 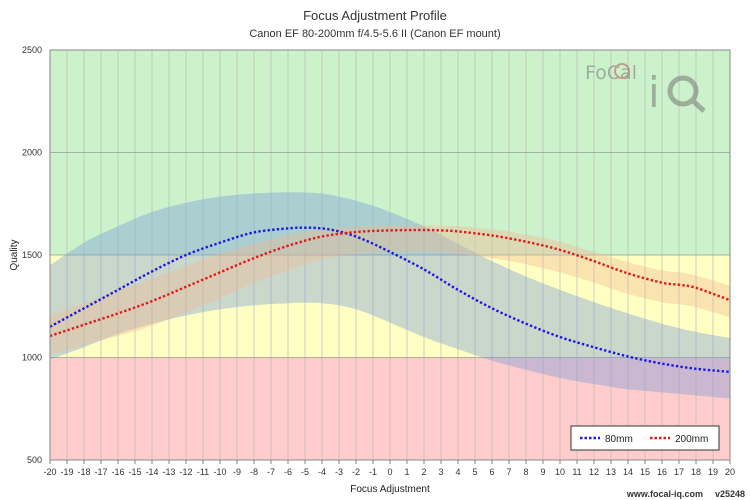 What do you see at coordinates (622, 71) in the screenshot?
I see `logo-lens-icon` at bounding box center [622, 71].